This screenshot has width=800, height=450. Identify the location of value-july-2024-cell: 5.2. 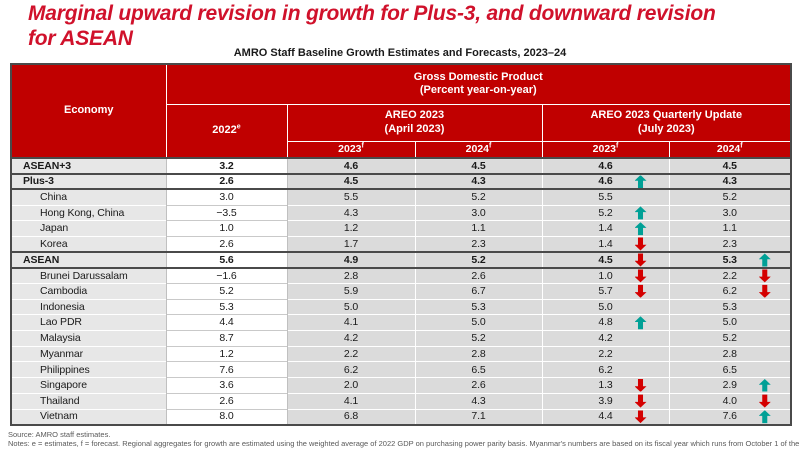
(730, 197).